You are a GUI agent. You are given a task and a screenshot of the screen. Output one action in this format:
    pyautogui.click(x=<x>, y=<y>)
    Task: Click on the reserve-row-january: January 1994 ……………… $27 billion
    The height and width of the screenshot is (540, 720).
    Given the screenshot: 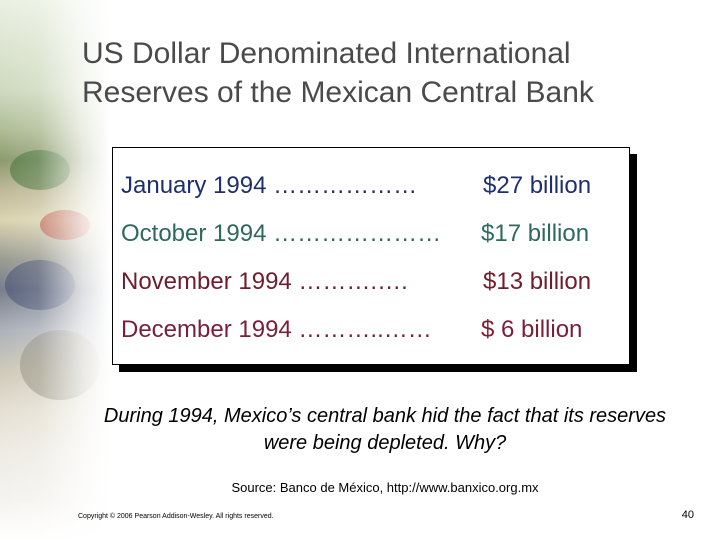 What is the action you would take?
    pyautogui.click(x=356, y=186)
    